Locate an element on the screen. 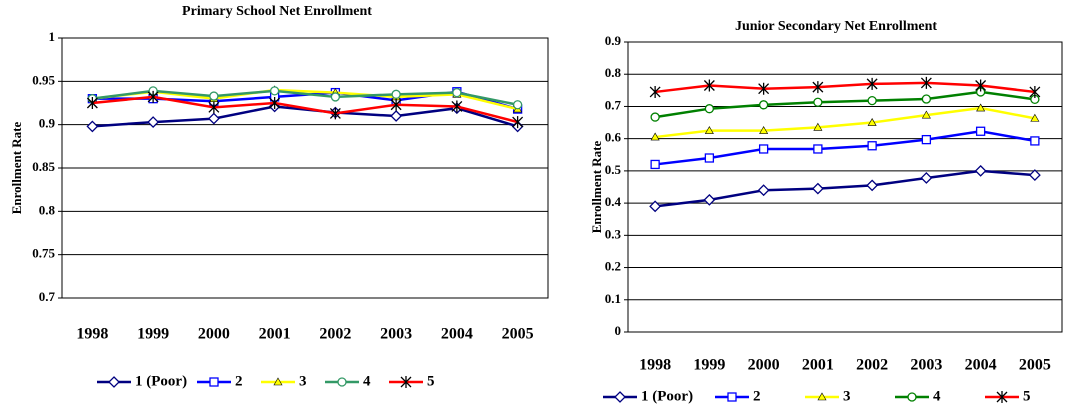  y-tick-label: 0.5 is located at coordinates (613, 169).